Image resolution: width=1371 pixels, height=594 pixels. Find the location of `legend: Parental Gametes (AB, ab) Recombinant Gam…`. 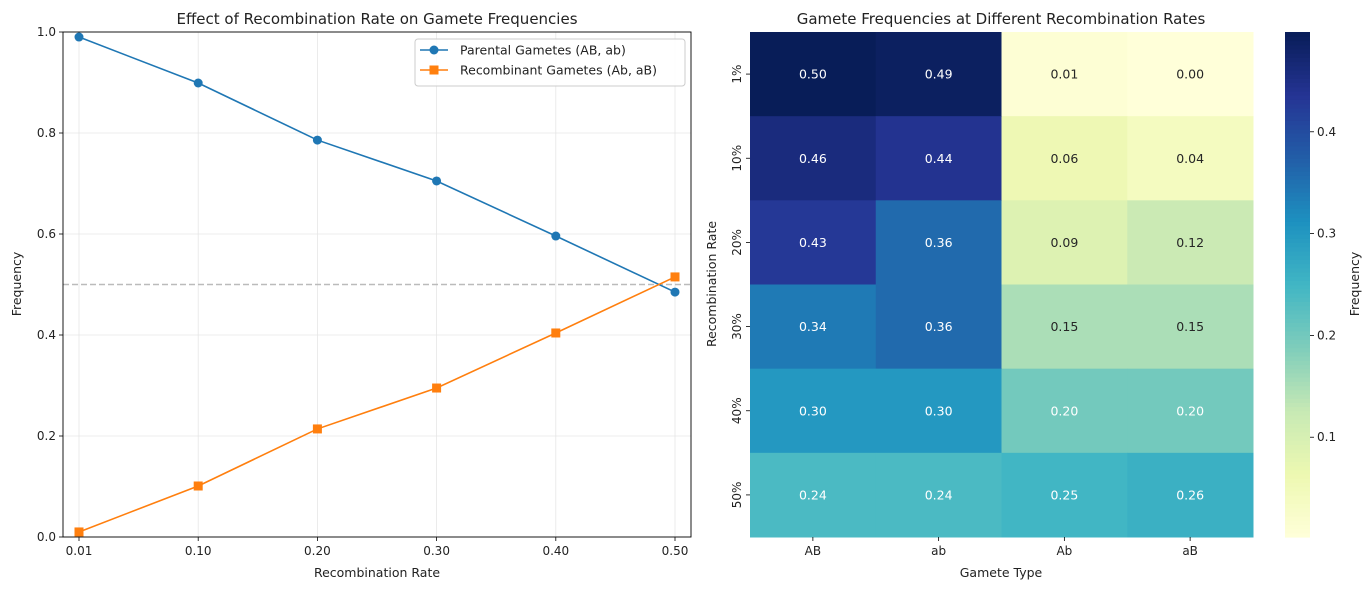

legend: Parental Gametes (AB, ab) Recombinant Gam… is located at coordinates (550, 62).